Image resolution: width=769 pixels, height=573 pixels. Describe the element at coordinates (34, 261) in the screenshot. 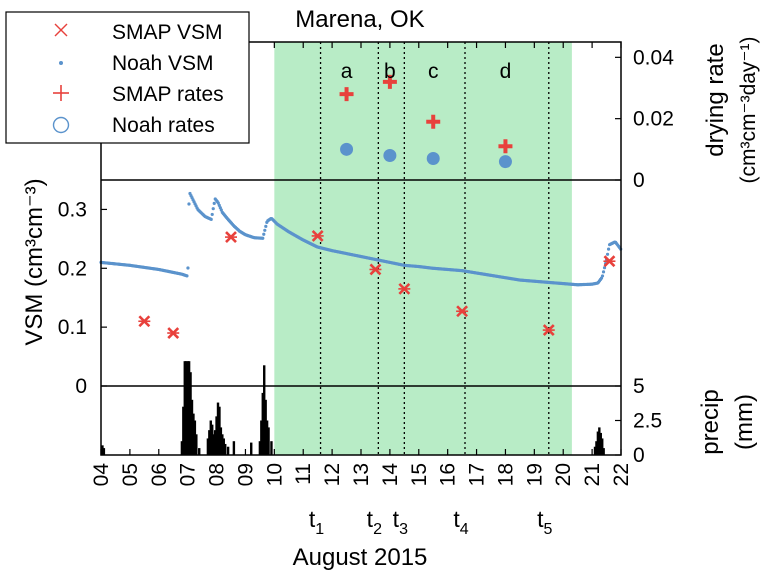

I see `vsm-axis-label: VSM (cm³cm⁻³)` at that location.